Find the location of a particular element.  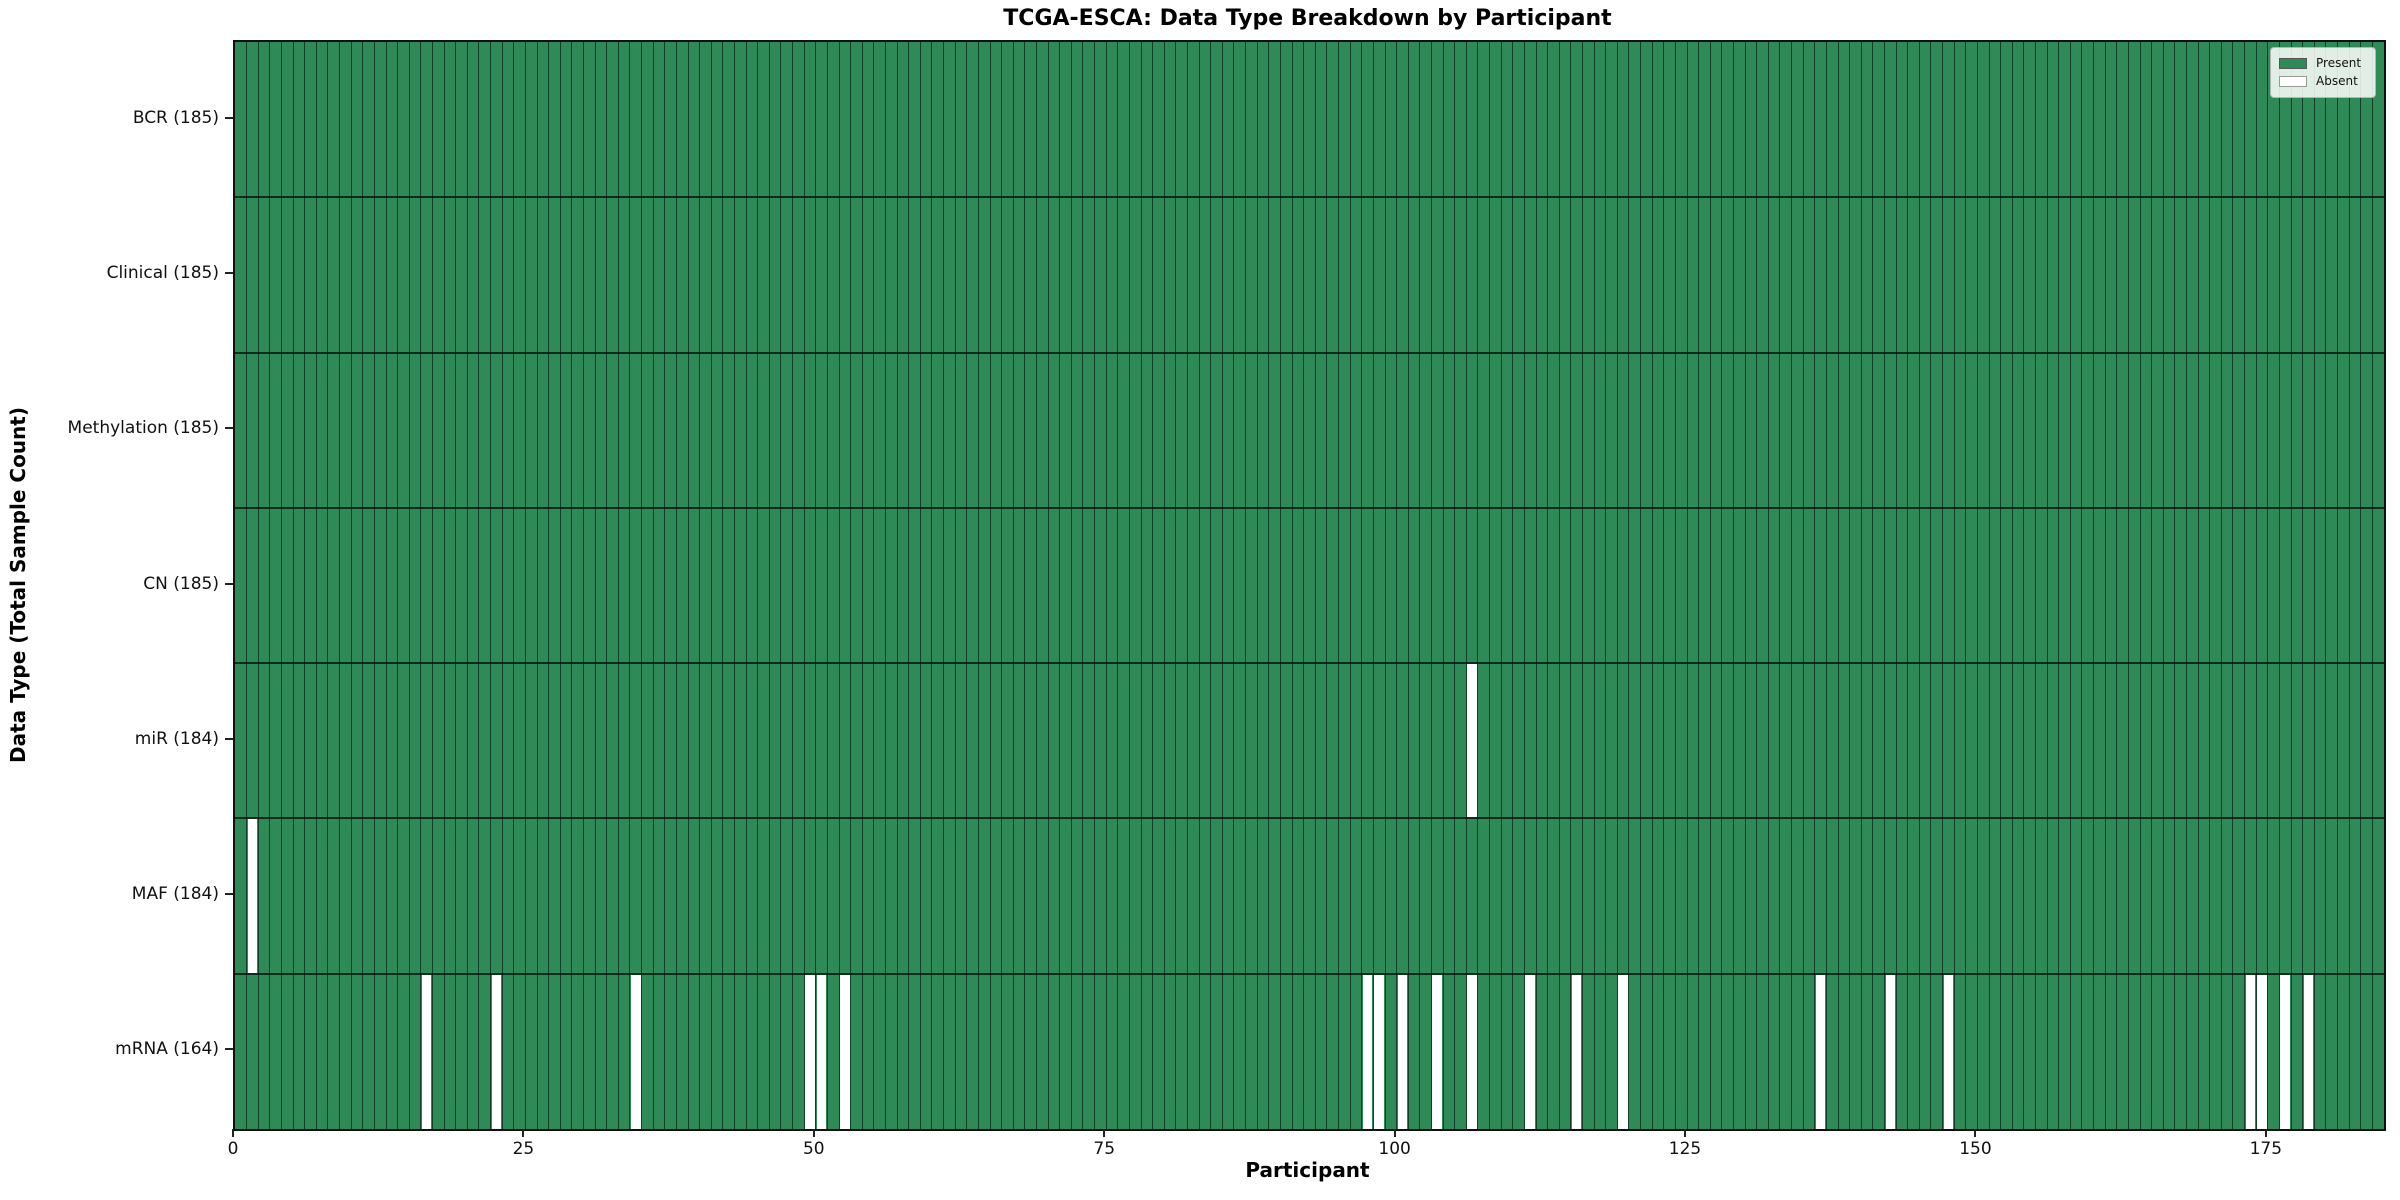

x-tick-label-175: 175 is located at coordinates (2266, 1149).